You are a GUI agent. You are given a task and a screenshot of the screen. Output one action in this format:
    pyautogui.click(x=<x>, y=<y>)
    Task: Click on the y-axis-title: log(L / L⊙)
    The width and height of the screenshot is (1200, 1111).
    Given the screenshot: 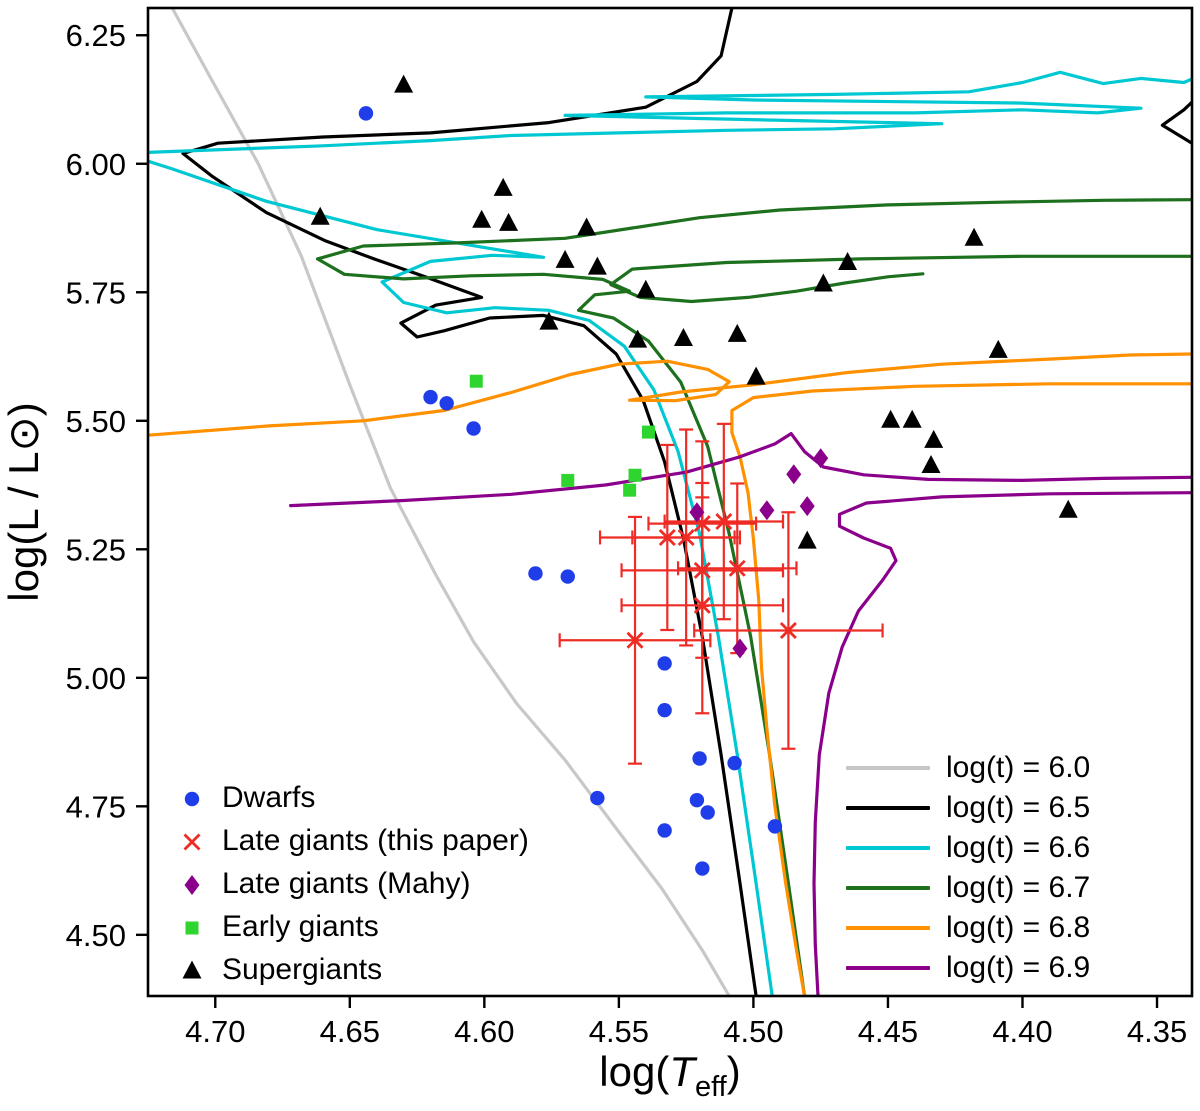 What is the action you would take?
    pyautogui.click(x=23, y=501)
    